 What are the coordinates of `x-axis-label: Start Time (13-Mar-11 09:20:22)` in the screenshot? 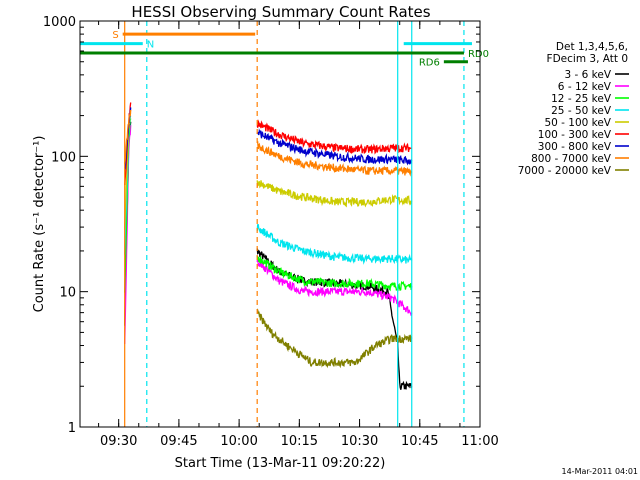 It's located at (280, 463).